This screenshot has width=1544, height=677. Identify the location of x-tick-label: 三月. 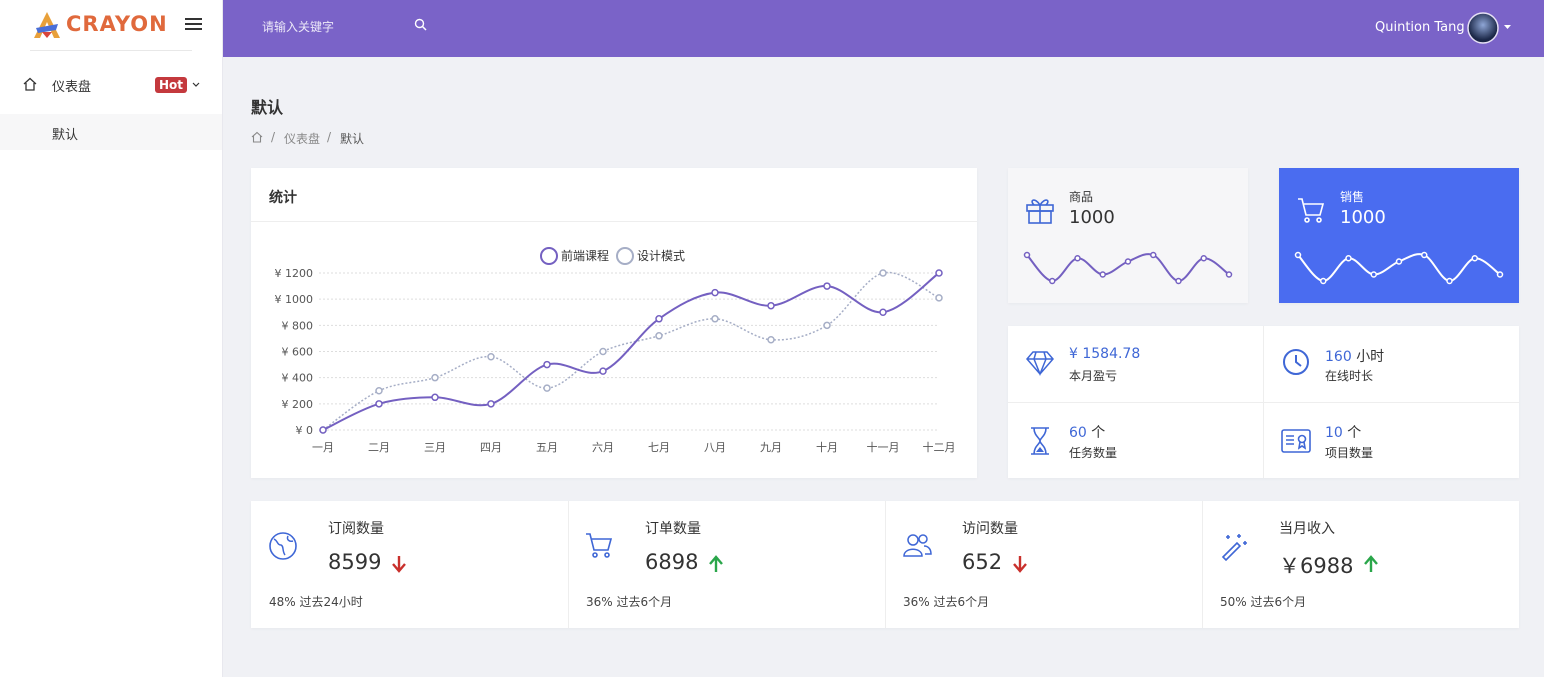
(435, 447).